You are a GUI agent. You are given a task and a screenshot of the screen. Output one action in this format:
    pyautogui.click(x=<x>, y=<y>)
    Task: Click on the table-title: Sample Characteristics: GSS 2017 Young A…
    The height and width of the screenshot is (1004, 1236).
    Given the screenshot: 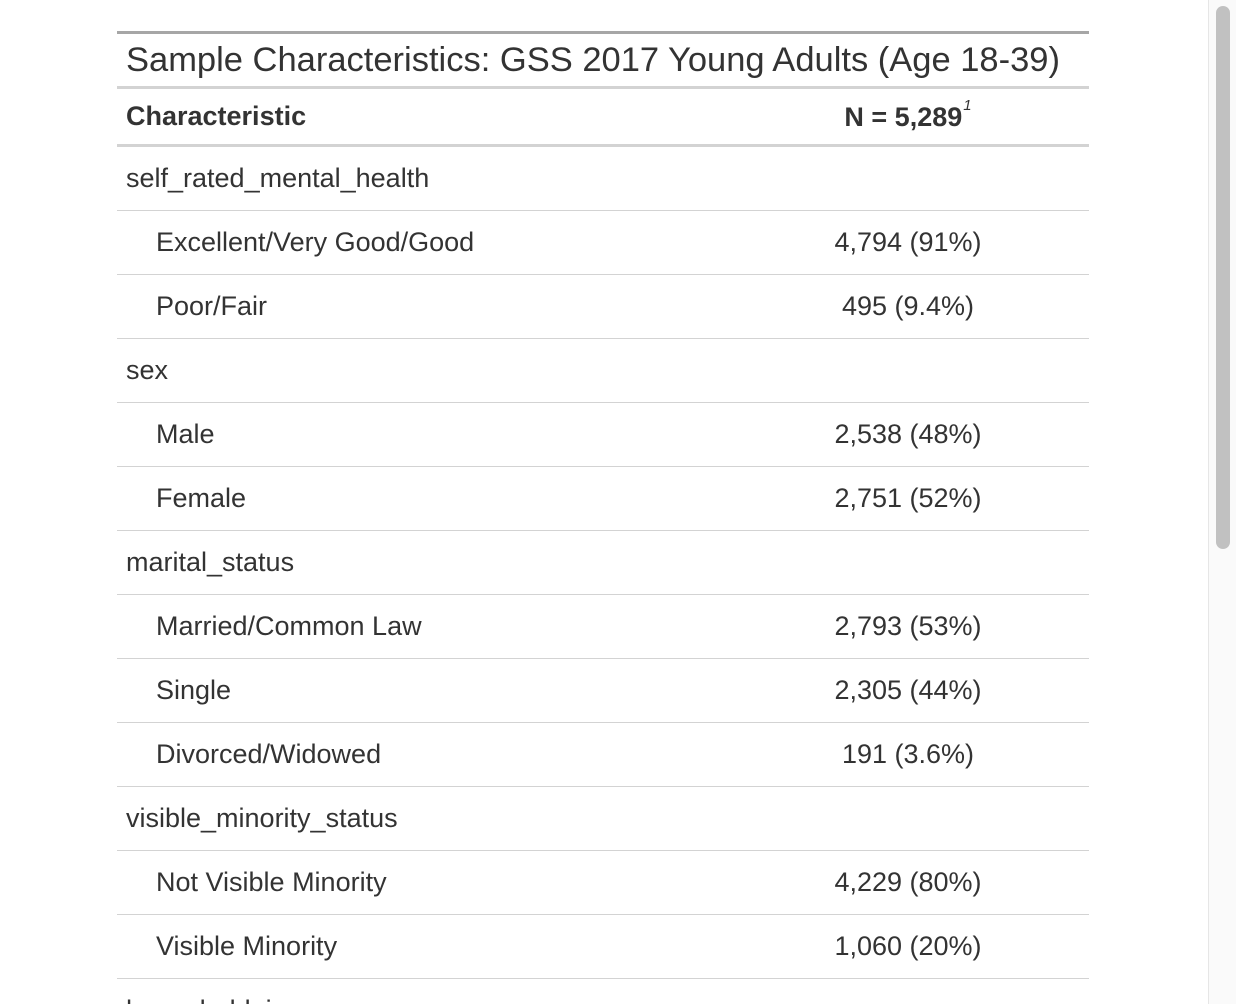 What is the action you would take?
    pyautogui.click(x=603, y=60)
    